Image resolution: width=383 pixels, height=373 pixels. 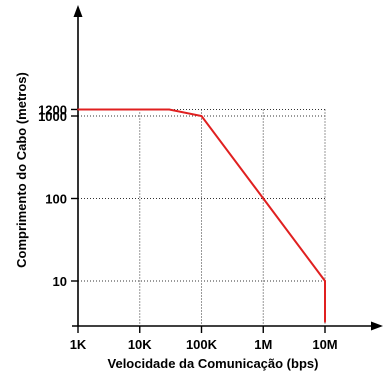 I want to click on y-tick-label-1200: 1200, so click(x=52, y=109).